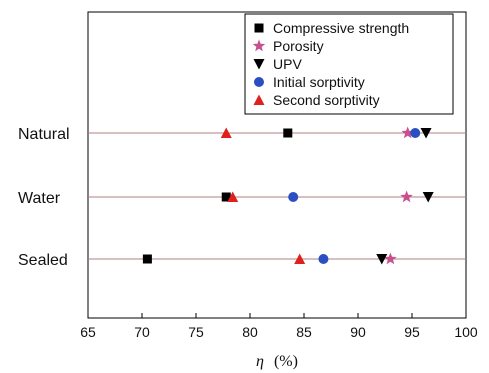 This screenshot has width=489, height=373. What do you see at coordinates (43, 260) in the screenshot?
I see `category-label-sealed: Sealed` at bounding box center [43, 260].